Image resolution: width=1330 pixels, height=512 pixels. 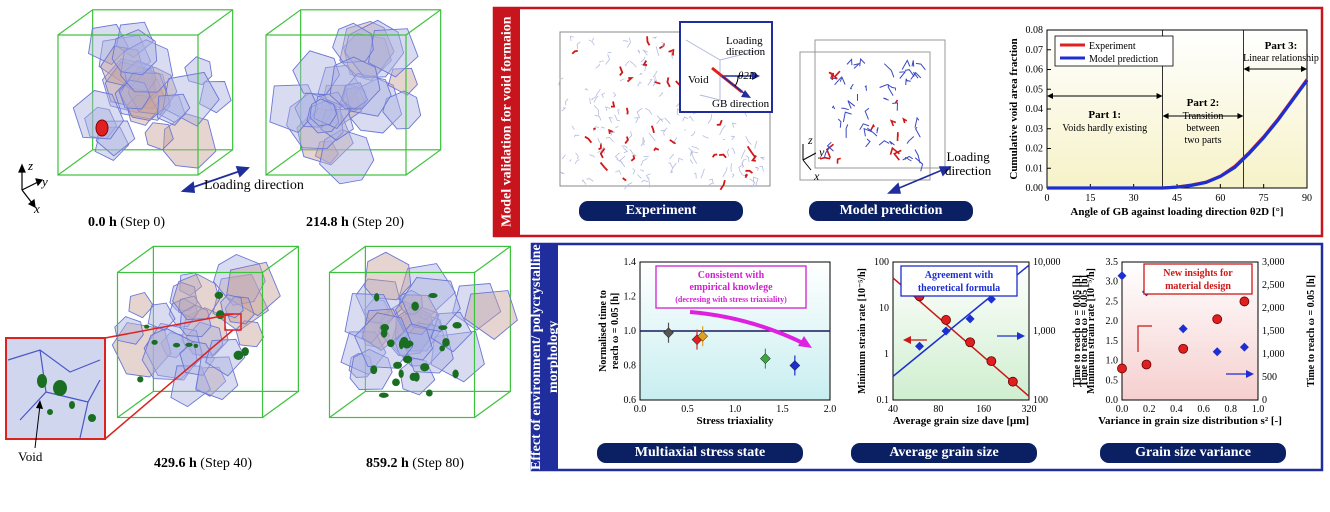 I want to click on y-axis-label: Cumulative void area fraction, so click(x=1014, y=108).